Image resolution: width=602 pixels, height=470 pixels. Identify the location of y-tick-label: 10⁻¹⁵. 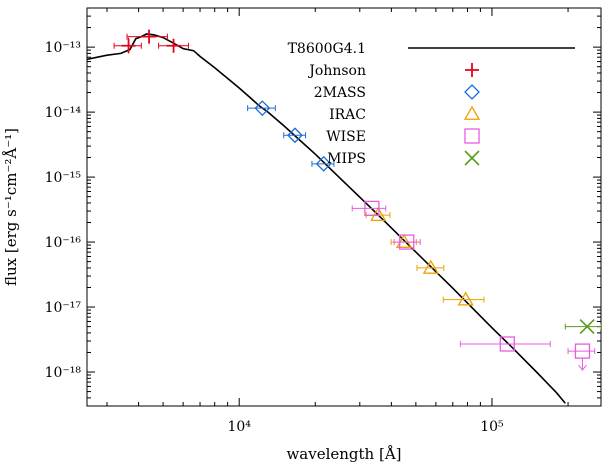
(63, 178).